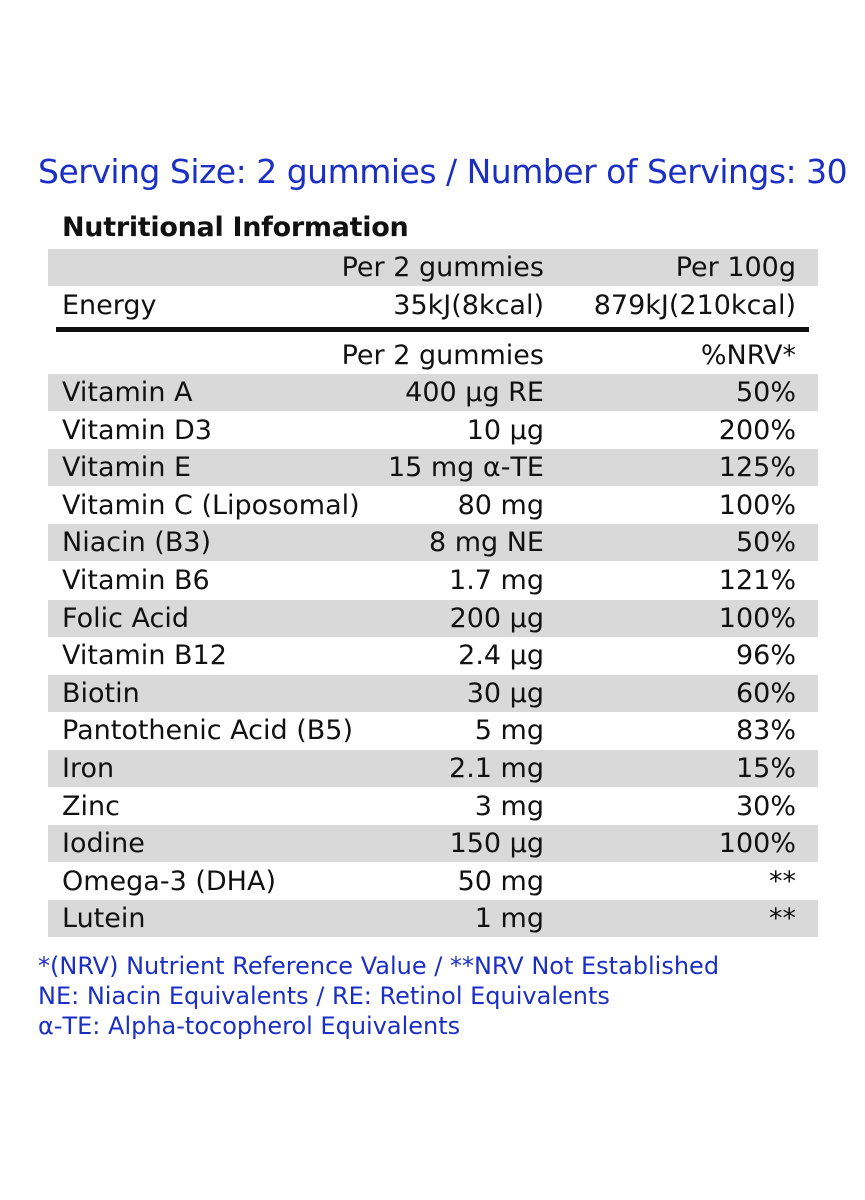 Image resolution: width=865 pixels, height=1200 pixels. Describe the element at coordinates (127, 392) in the screenshot. I see `nutrient-name: Vitamin A` at that location.